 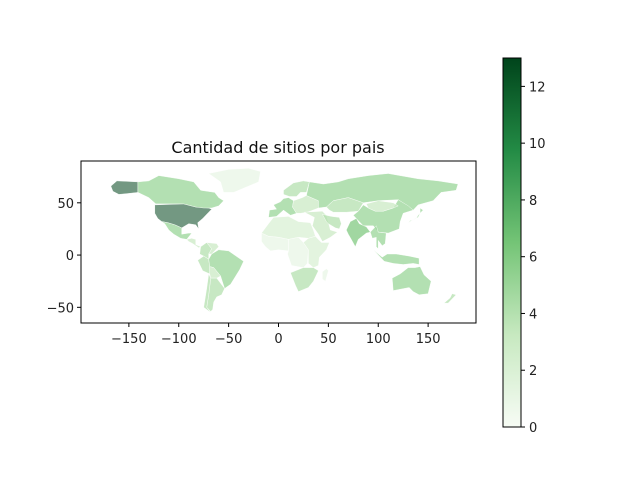 I want to click on region-peru, so click(x=203, y=265).